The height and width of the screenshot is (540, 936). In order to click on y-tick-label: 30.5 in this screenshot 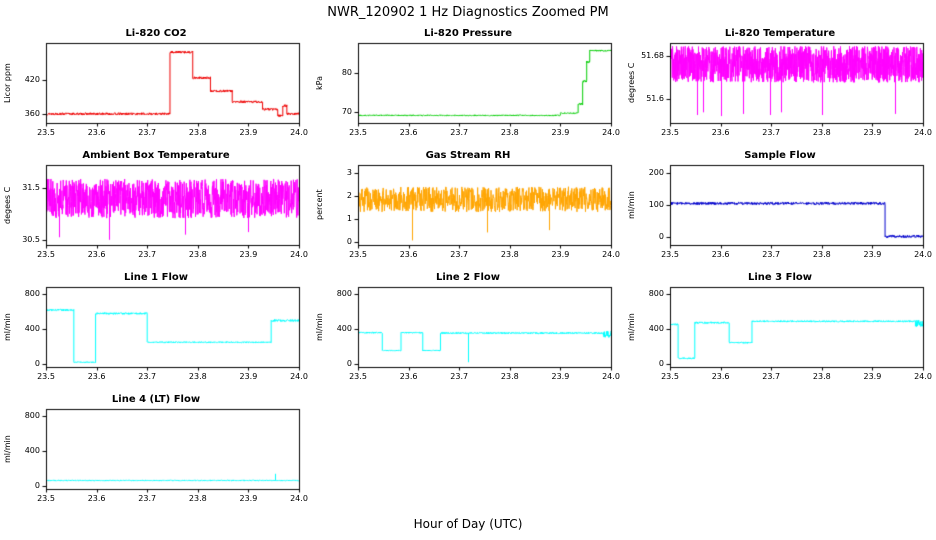, I will do `click(31, 239)`.